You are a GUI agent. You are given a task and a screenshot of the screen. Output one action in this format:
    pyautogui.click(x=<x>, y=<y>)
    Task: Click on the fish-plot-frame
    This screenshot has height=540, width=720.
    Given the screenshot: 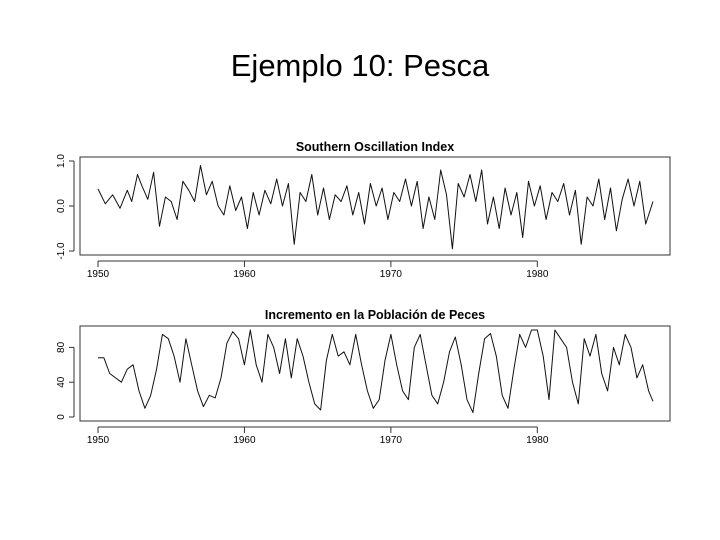 What is the action you would take?
    pyautogui.click(x=375, y=373)
    